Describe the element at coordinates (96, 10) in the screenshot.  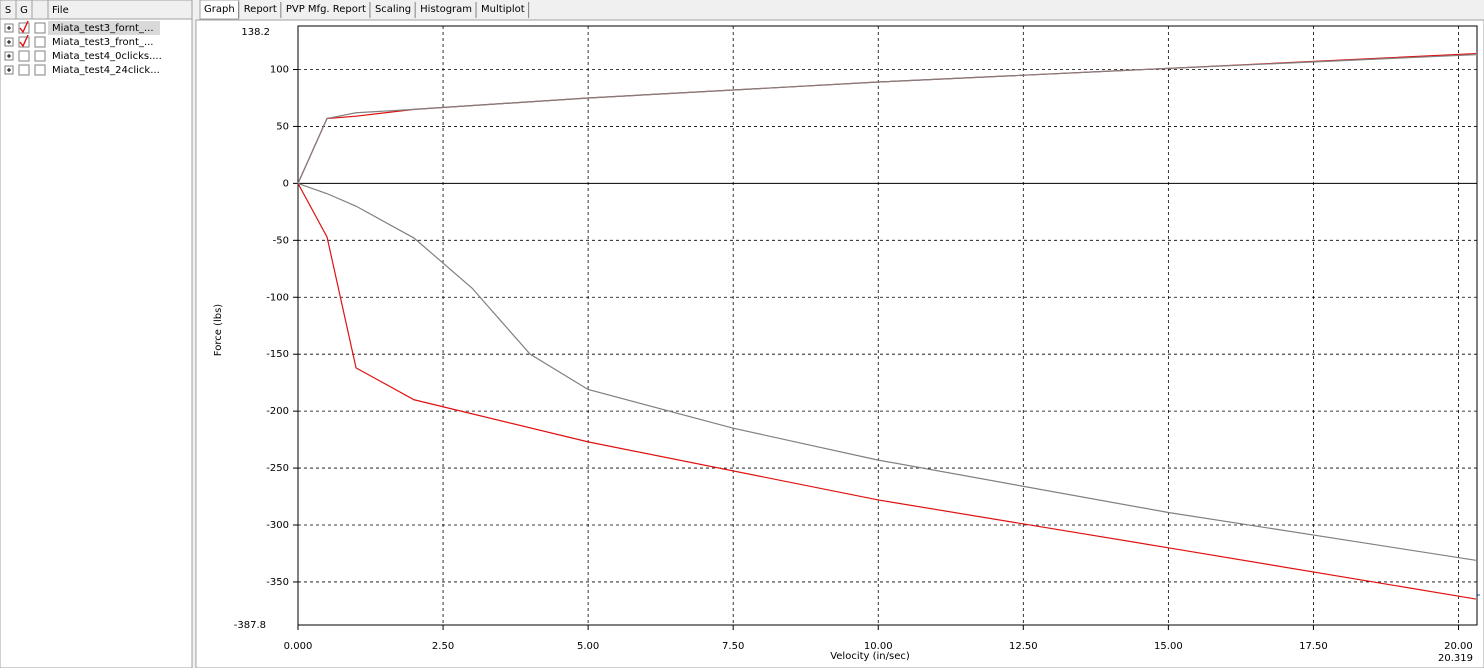
I see `file-header` at that location.